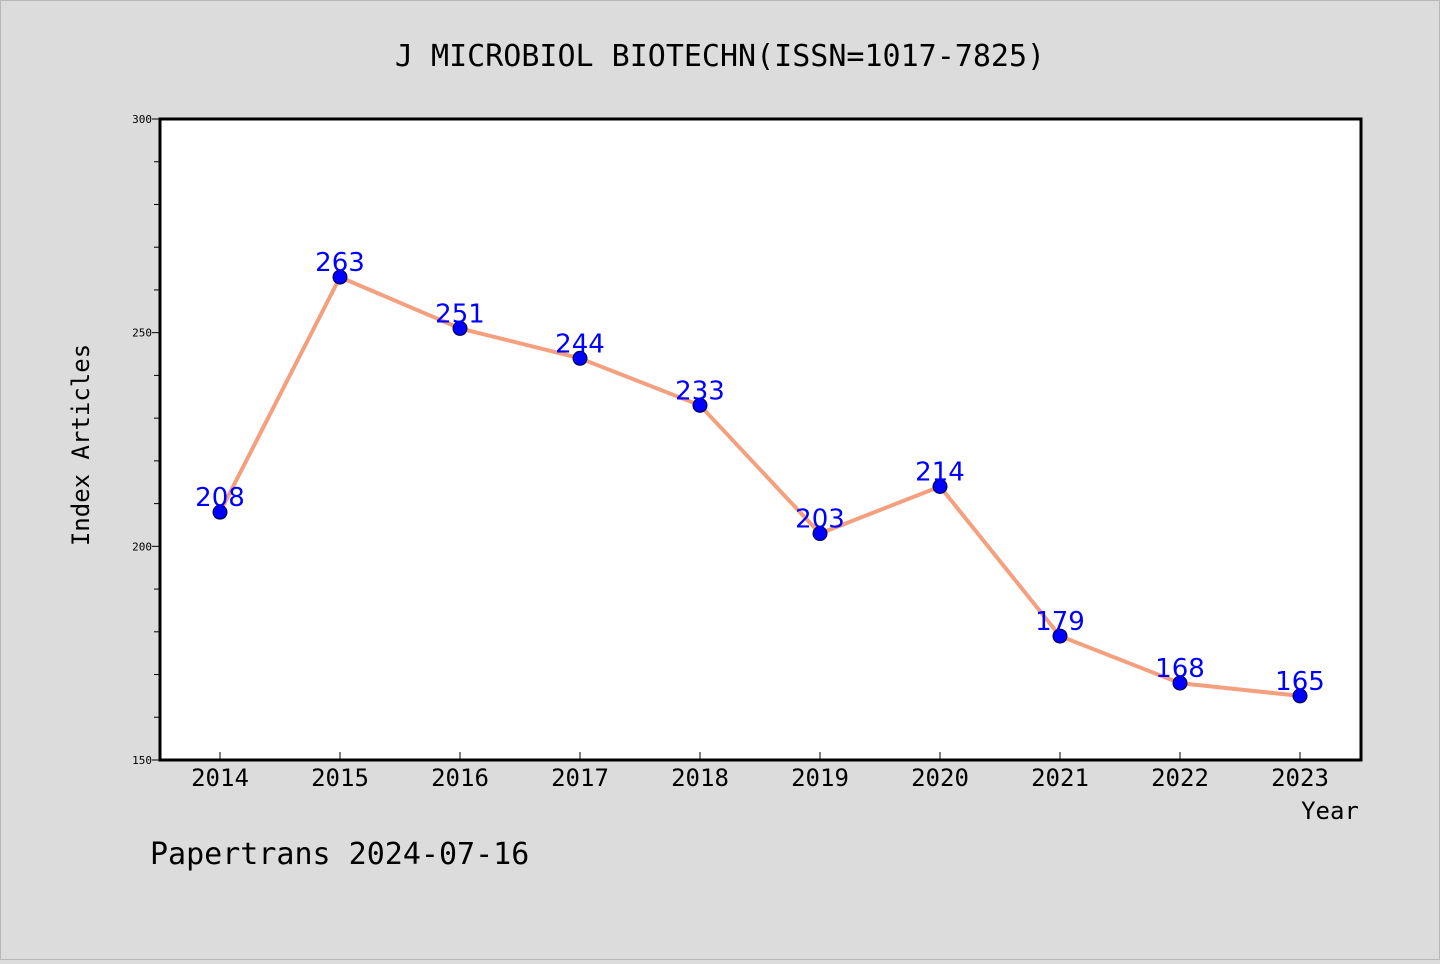 This screenshot has height=964, width=1440. I want to click on data-label: 203, so click(820, 520).